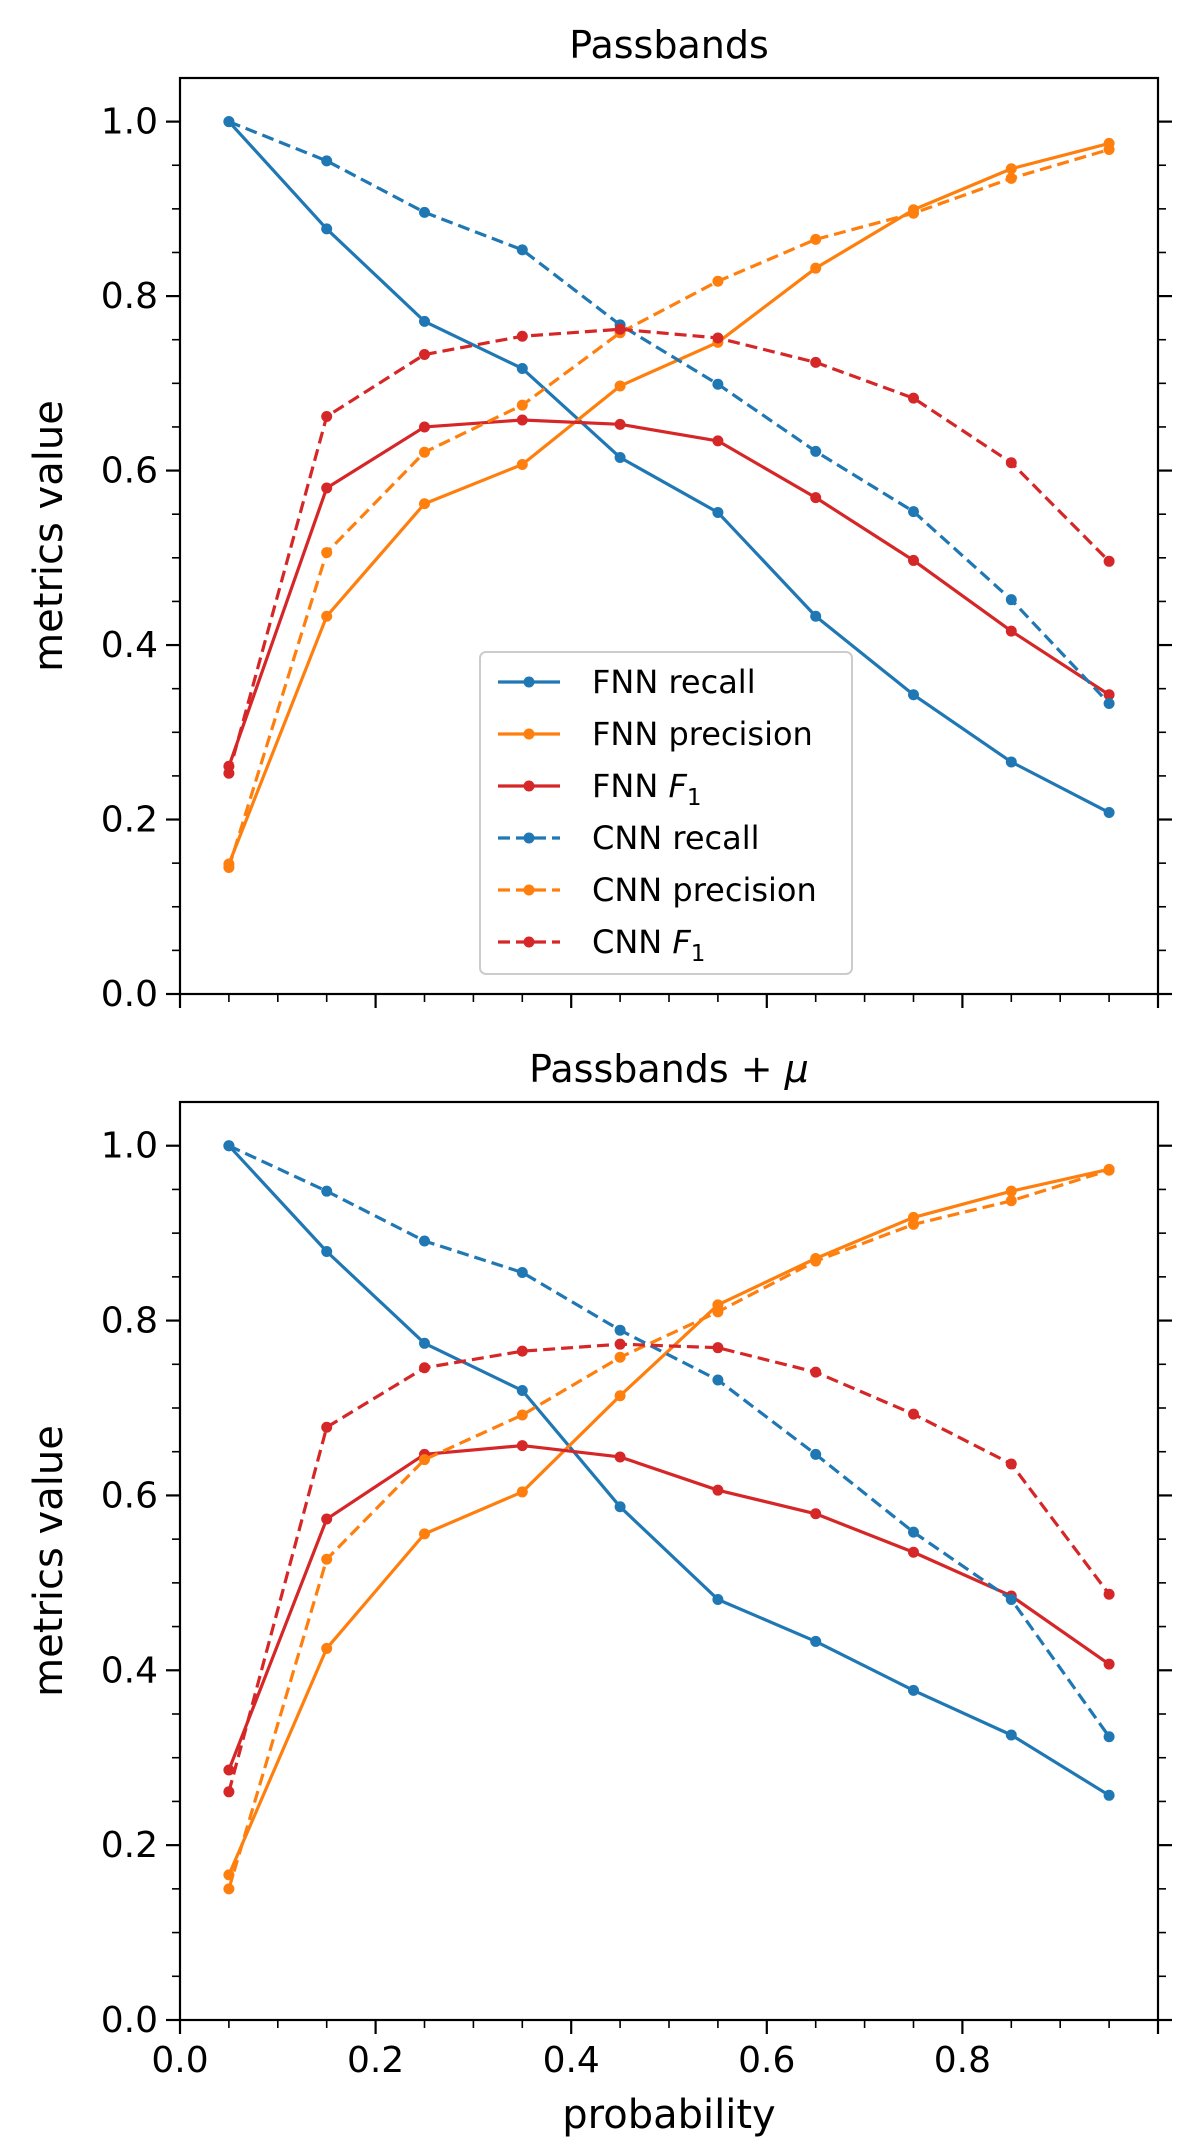 This screenshot has width=1200, height=2154. What do you see at coordinates (676, 838) in the screenshot?
I see `legend-label: CNN recall` at bounding box center [676, 838].